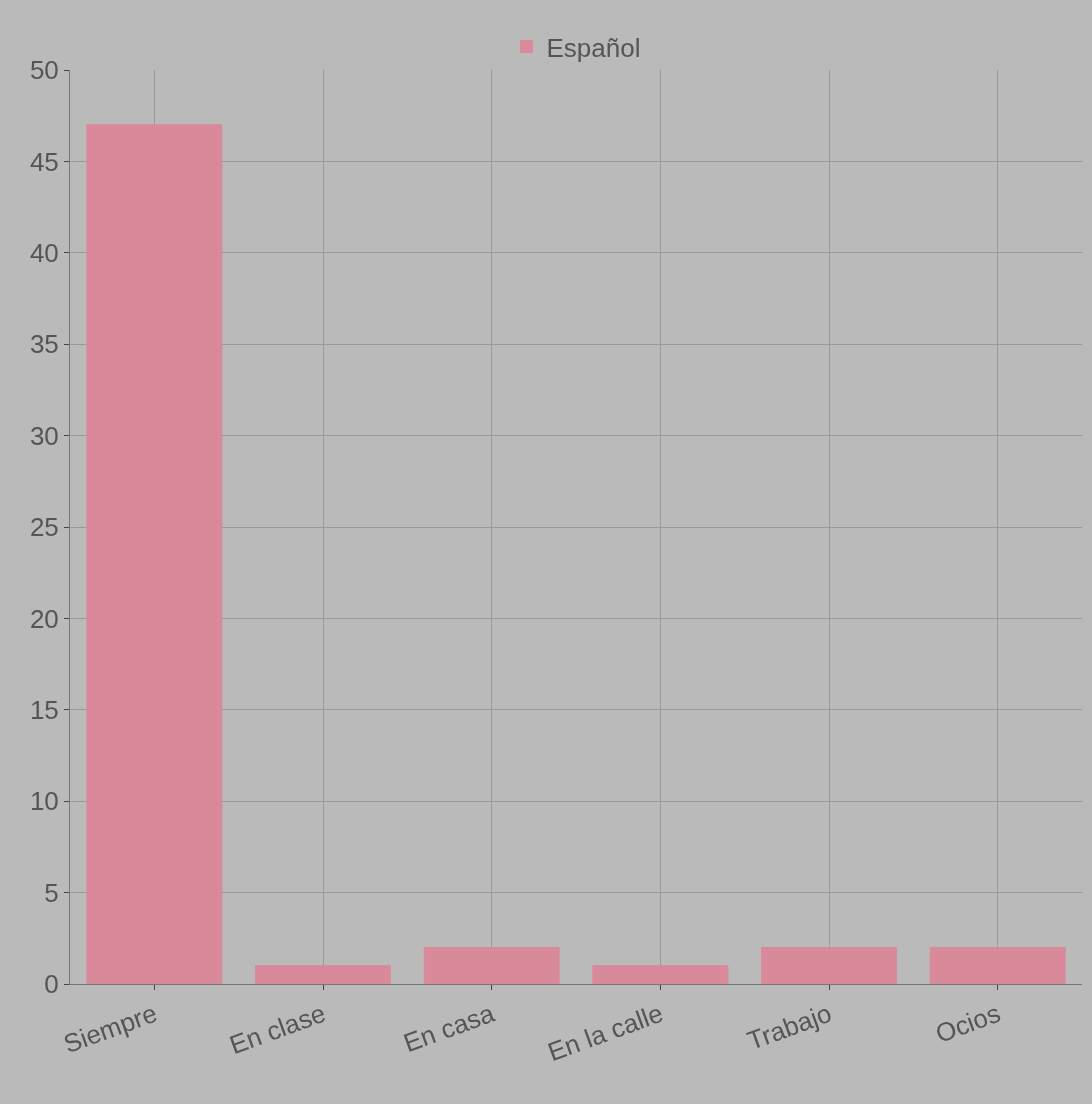 Image resolution: width=1092 pixels, height=1104 pixels. Describe the element at coordinates (593, 47) in the screenshot. I see `legend-label: Español` at that location.